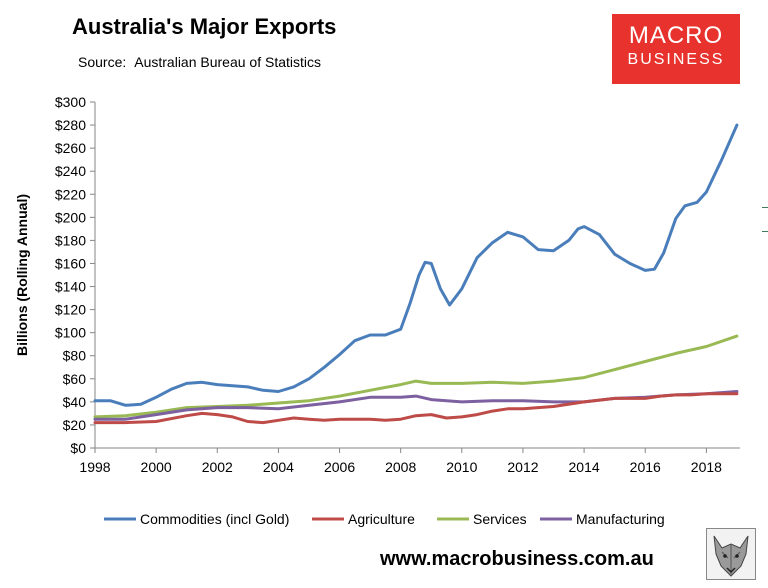  Describe the element at coordinates (381, 519) in the screenshot. I see `legend-label: Agriculture` at that location.